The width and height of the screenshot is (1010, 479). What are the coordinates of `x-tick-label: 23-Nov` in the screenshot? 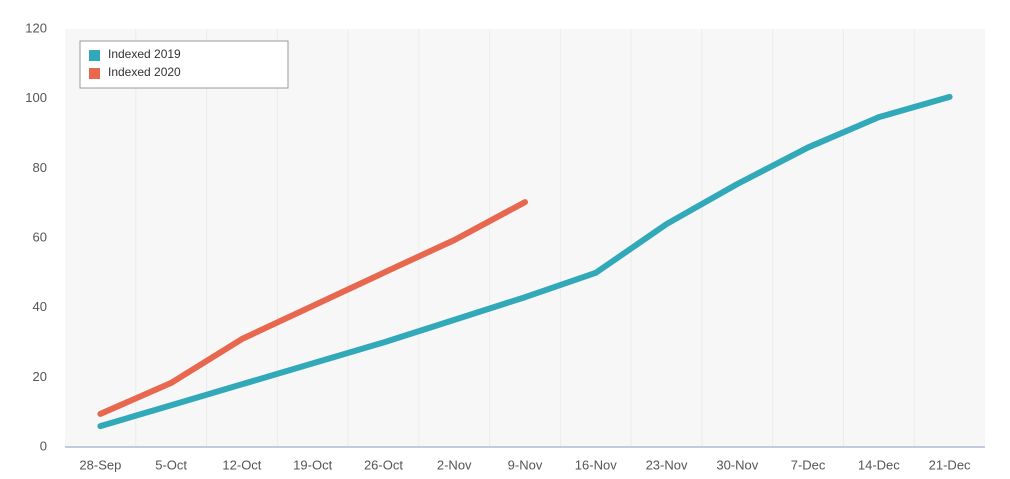 It's located at (667, 464).